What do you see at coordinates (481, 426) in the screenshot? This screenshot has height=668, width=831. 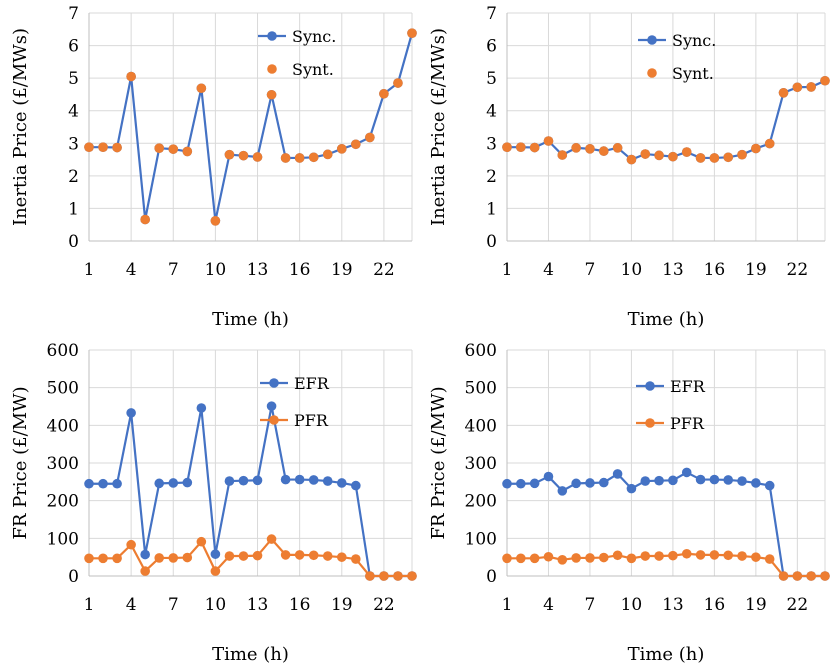 I see `y-tick-label: 400` at bounding box center [481, 426].